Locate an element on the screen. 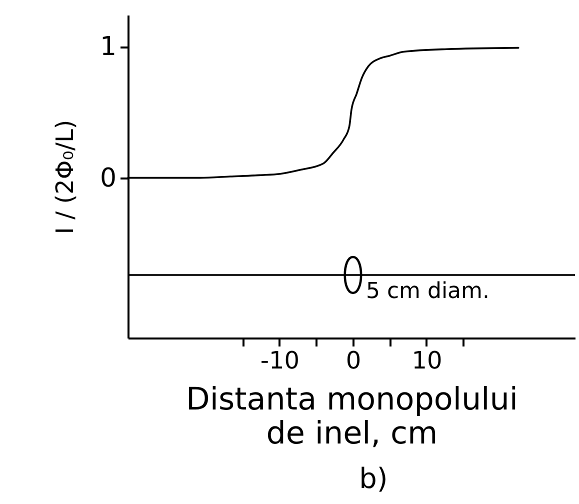 The width and height of the screenshot is (579, 504). x-axis-title: Distanta monopolului de inel, cm is located at coordinates (352, 417).